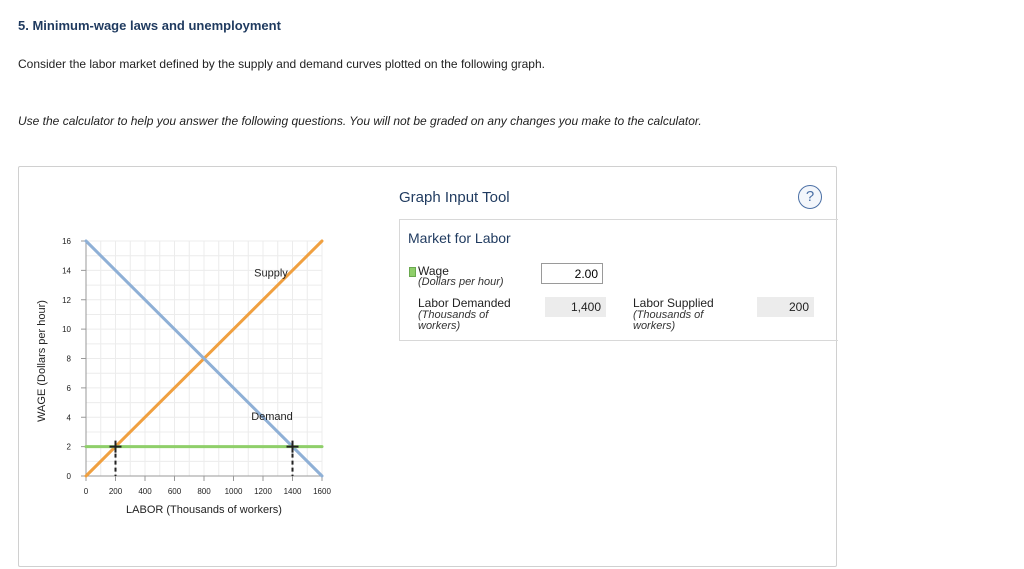 Image resolution: width=1024 pixels, height=569 pixels. I want to click on graph-input-tool-title: Graph Input Tool, so click(454, 197).